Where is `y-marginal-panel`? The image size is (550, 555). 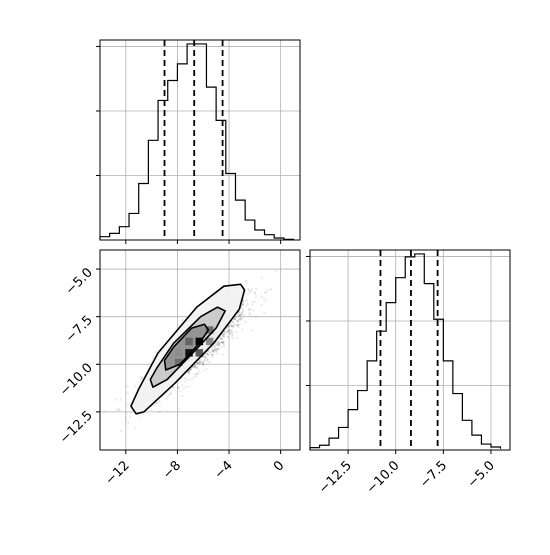
y-marginal-panel is located at coordinates (408, 351).